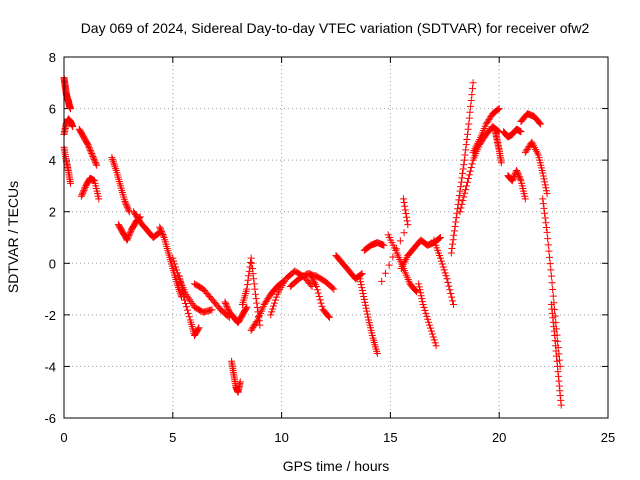 This screenshot has height=480, width=640. What do you see at coordinates (67, 165) in the screenshot?
I see `series-arc3` at bounding box center [67, 165].